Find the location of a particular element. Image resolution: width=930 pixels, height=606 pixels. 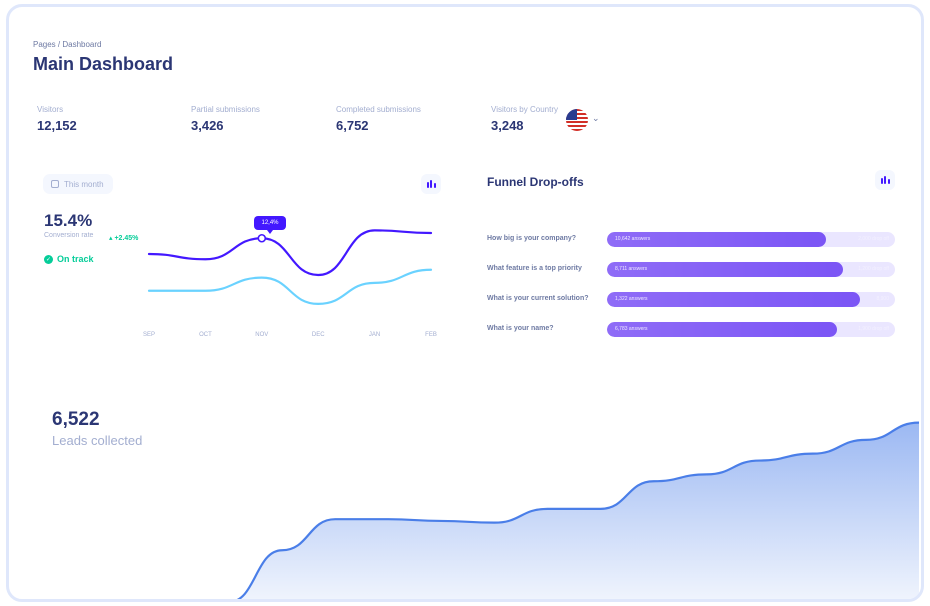

funnel-bar-fill: 6,783 answers is located at coordinates (722, 329).